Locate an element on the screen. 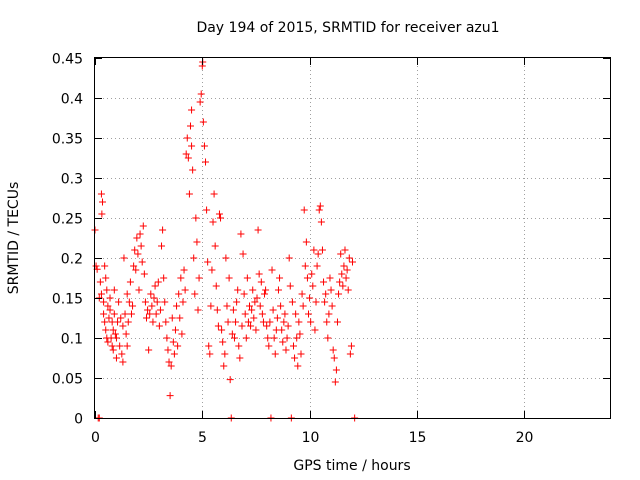  y-tick-label: 0.2 is located at coordinates (72, 260).